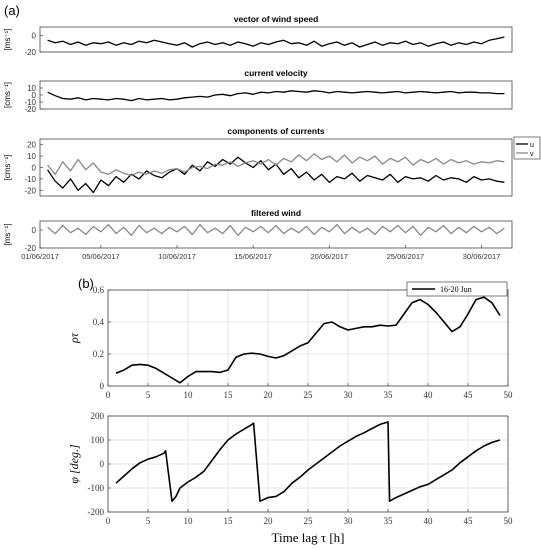 This screenshot has width=541, height=550. I want to click on y-tick-label: -100, so click(96, 488).